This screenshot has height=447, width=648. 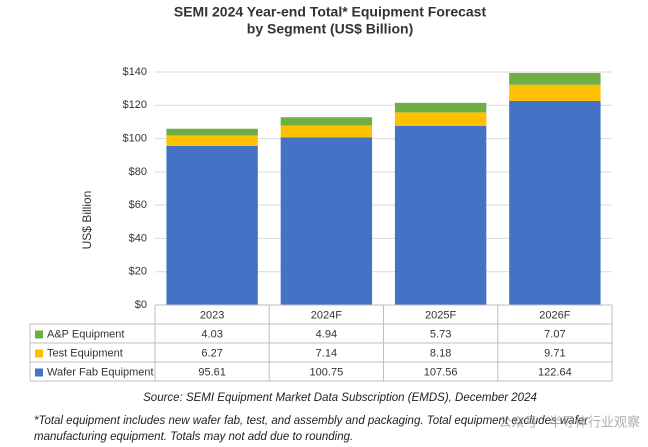 I want to click on table-value: 95.61, so click(x=212, y=372).